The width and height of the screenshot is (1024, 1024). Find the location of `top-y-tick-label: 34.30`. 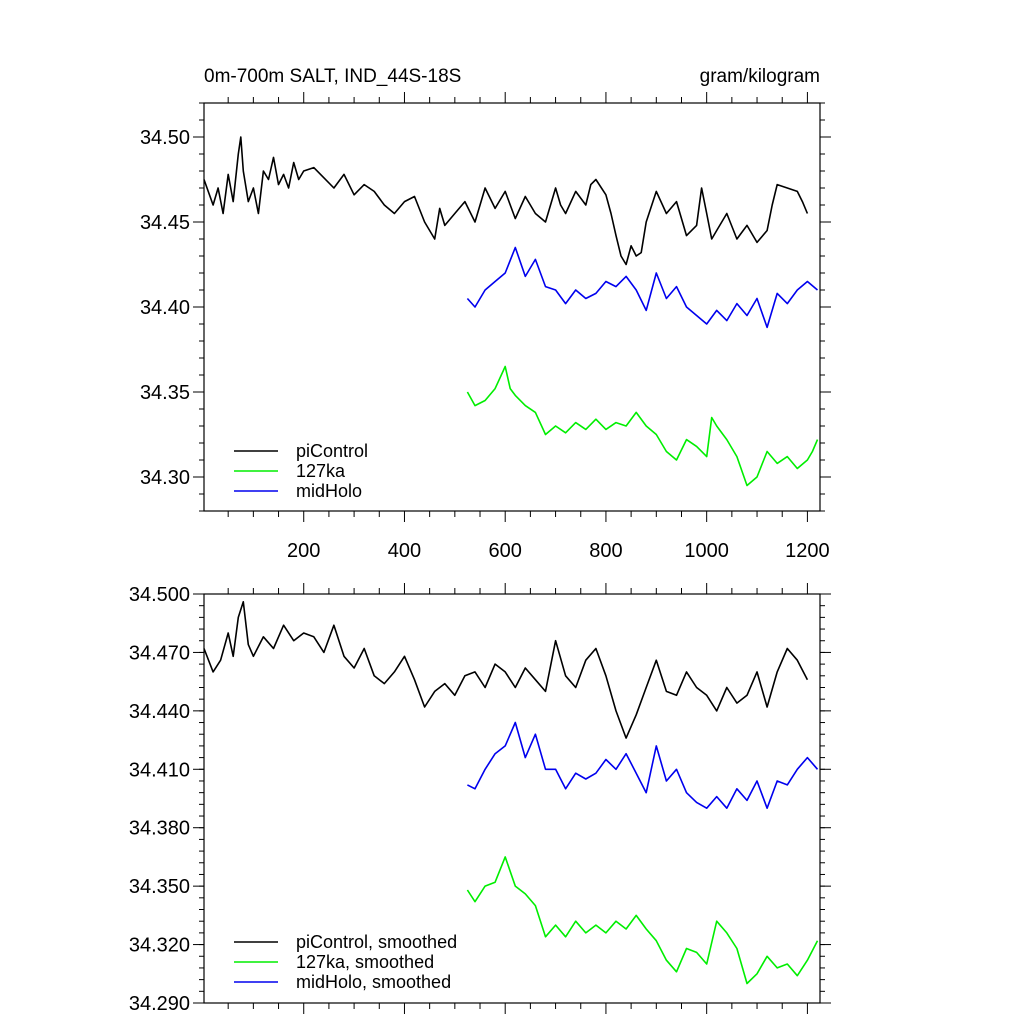

top-y-tick-label: 34.30 is located at coordinates (165, 478).